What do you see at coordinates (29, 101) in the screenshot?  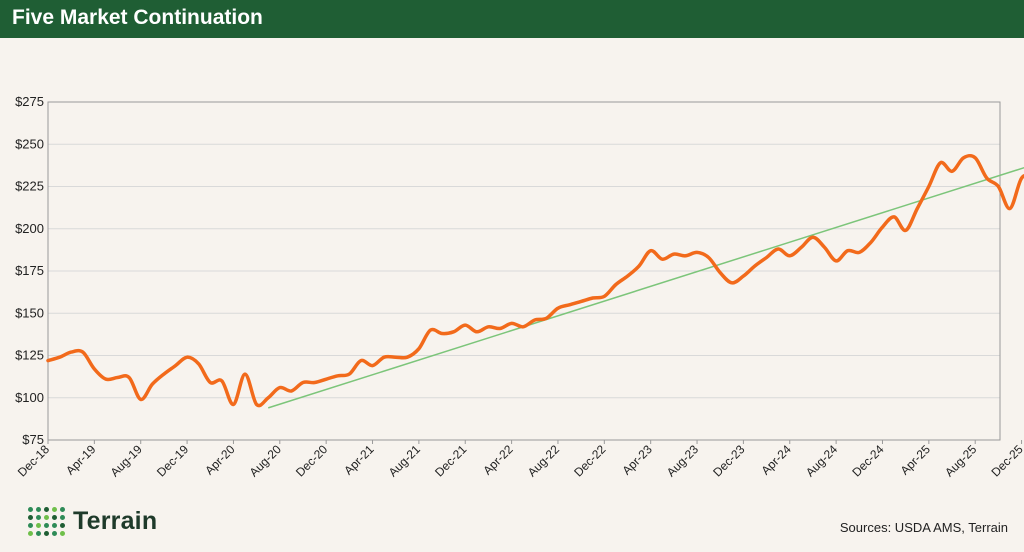 I see `y-tick-label: $275` at bounding box center [29, 101].